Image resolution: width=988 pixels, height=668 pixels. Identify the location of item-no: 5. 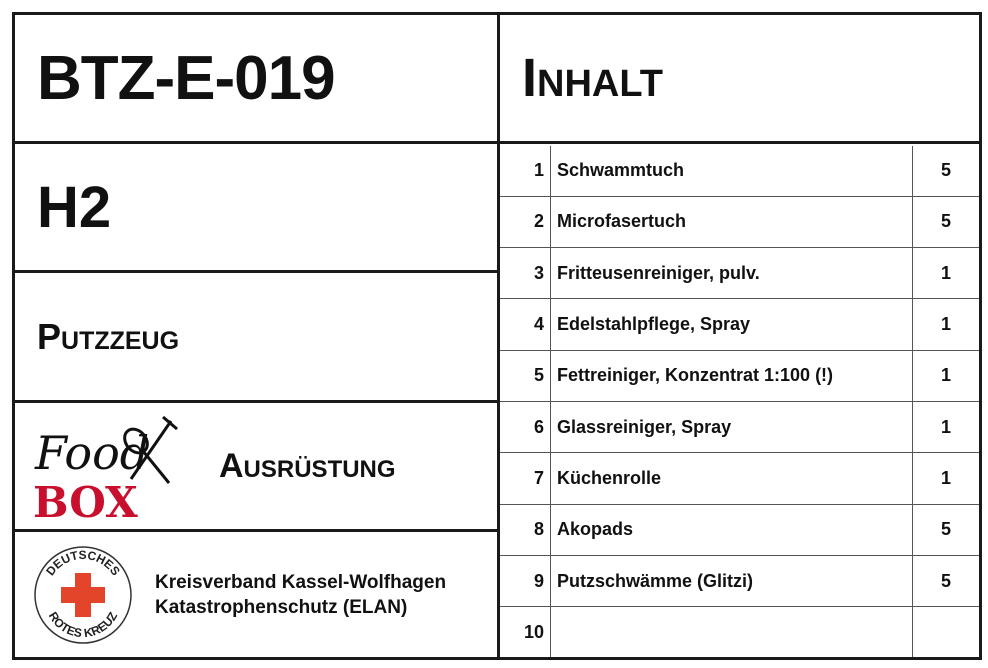
(525, 375).